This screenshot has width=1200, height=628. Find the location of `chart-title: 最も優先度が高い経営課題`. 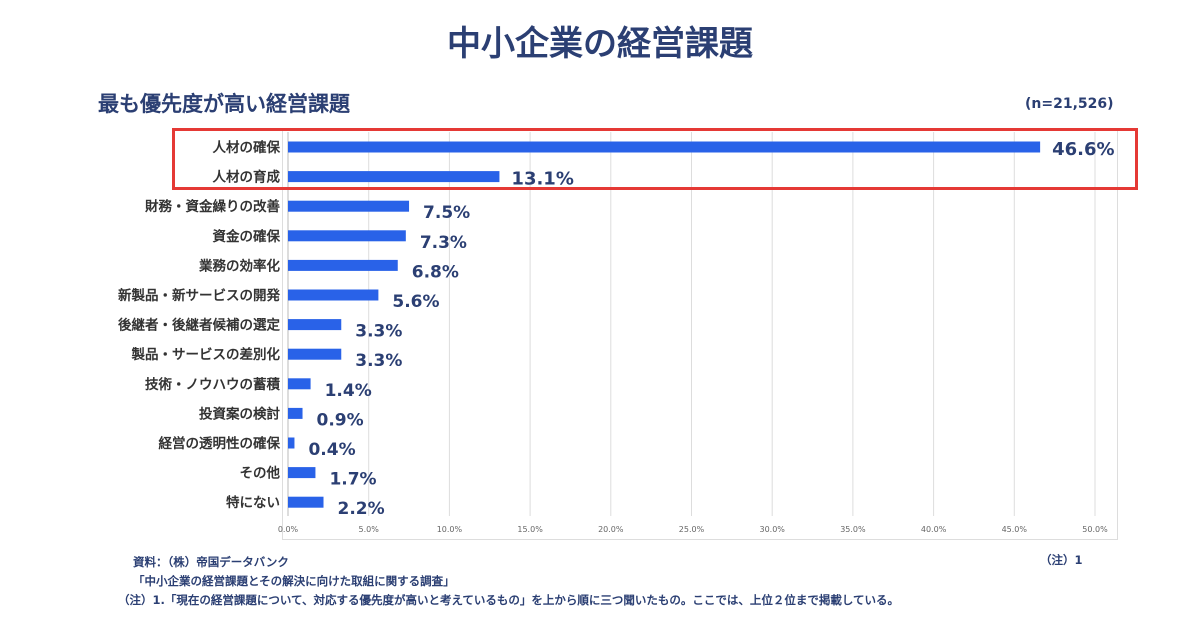

chart-title: 最も優先度が高い経営課題 is located at coordinates (224, 104).